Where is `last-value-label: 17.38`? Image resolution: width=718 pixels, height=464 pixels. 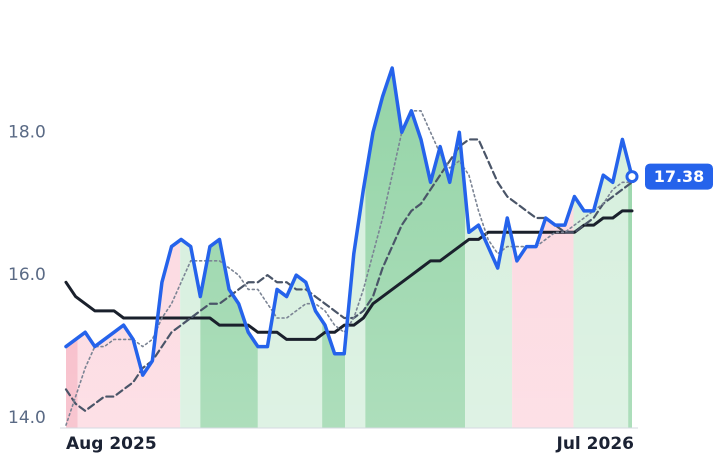
last-value-label: 17.38 is located at coordinates (679, 176).